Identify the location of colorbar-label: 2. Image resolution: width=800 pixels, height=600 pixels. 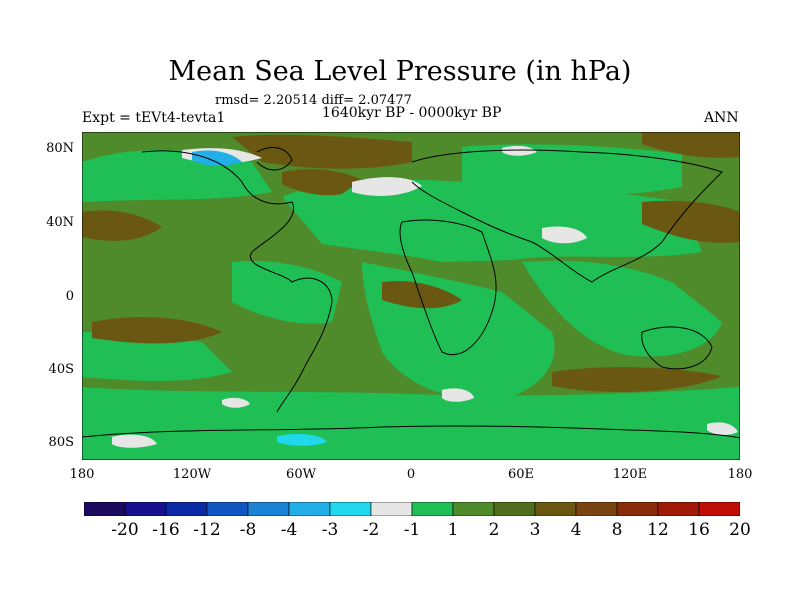
(494, 530).